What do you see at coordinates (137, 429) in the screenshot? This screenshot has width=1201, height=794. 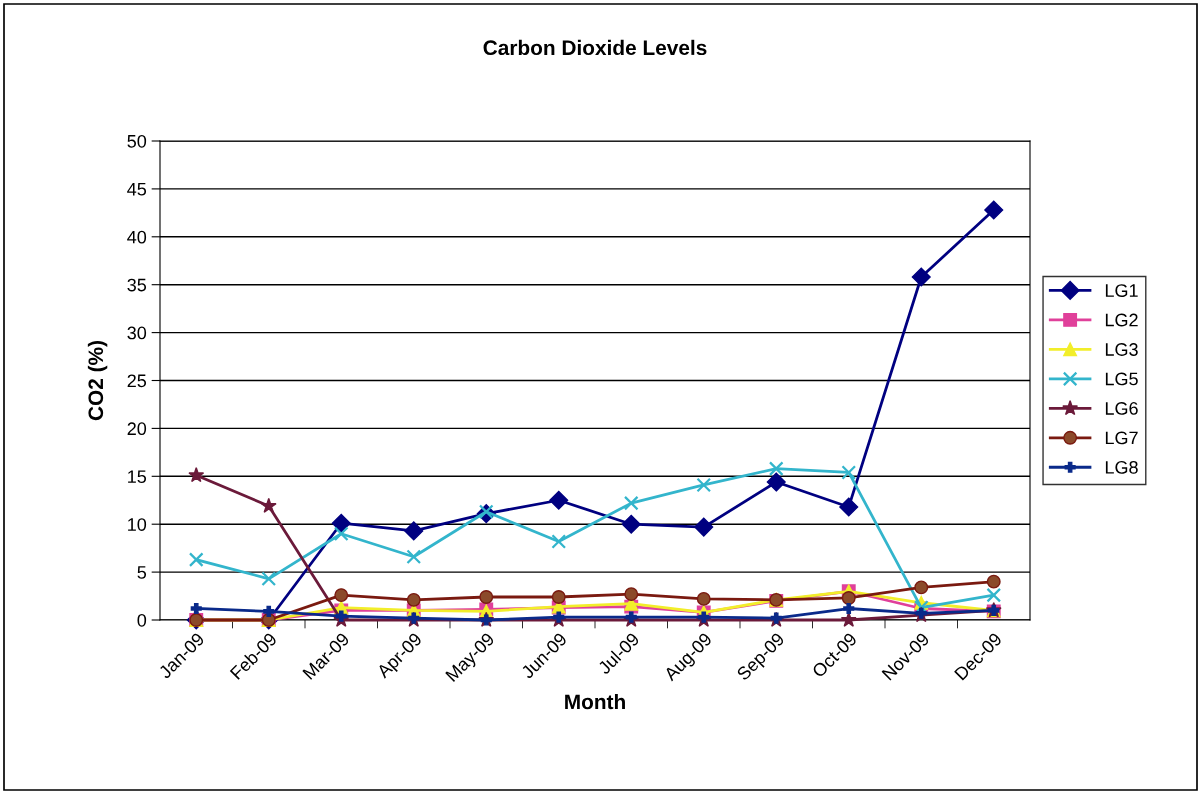 I see `y-tick-label: 20` at bounding box center [137, 429].